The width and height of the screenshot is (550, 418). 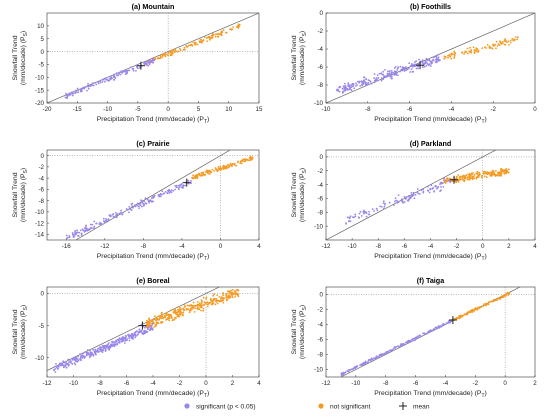 I want to click on x-tick-label: -4, so click(x=182, y=246).